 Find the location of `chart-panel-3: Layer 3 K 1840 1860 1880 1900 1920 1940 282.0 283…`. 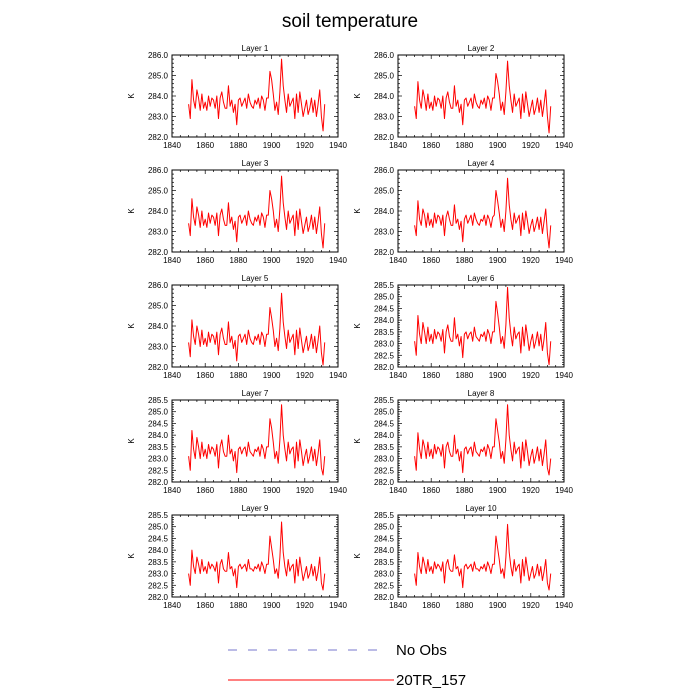

chart-panel-3: Layer 3 K 1840 1860 1880 1900 1920 1940 282.0 283… is located at coordinates (237, 212).